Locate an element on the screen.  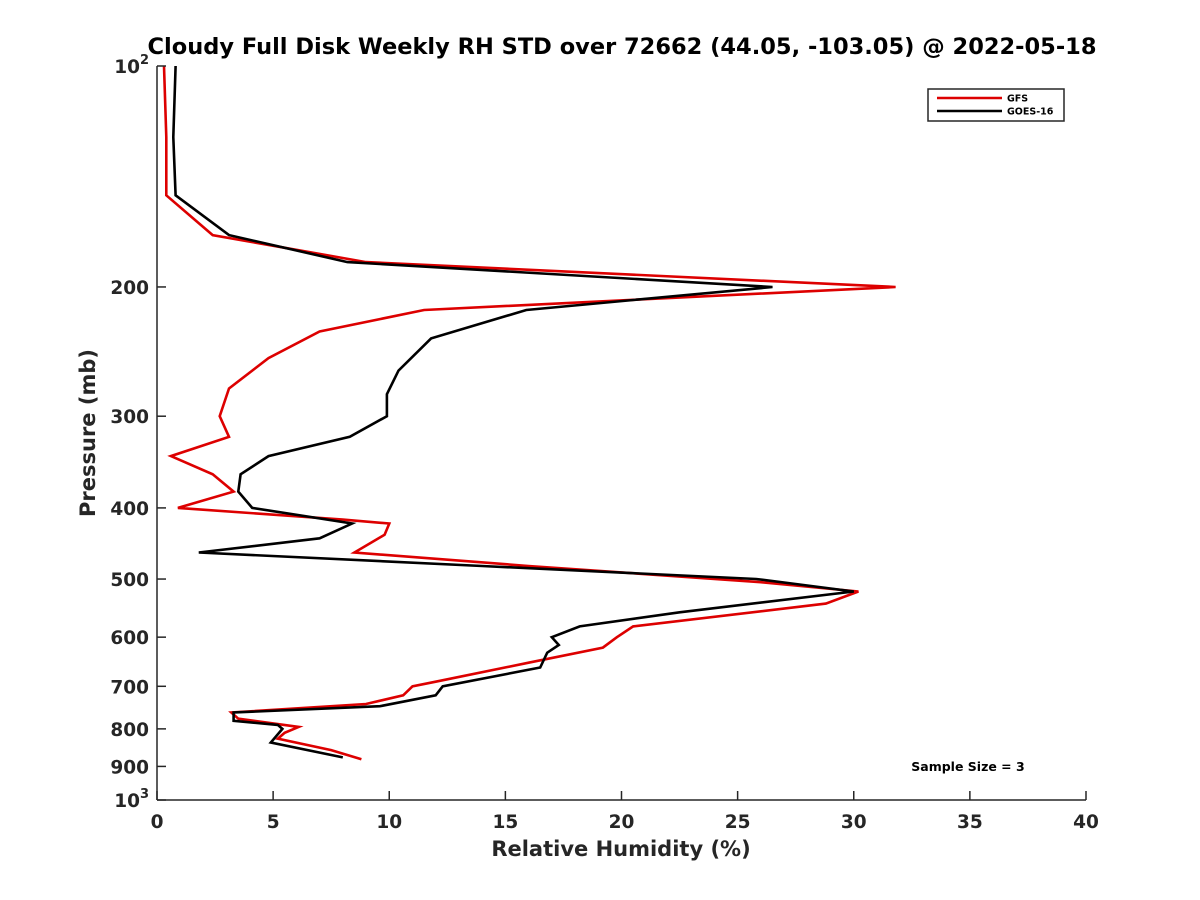
y-tick-label: 300 is located at coordinates (129, 417).